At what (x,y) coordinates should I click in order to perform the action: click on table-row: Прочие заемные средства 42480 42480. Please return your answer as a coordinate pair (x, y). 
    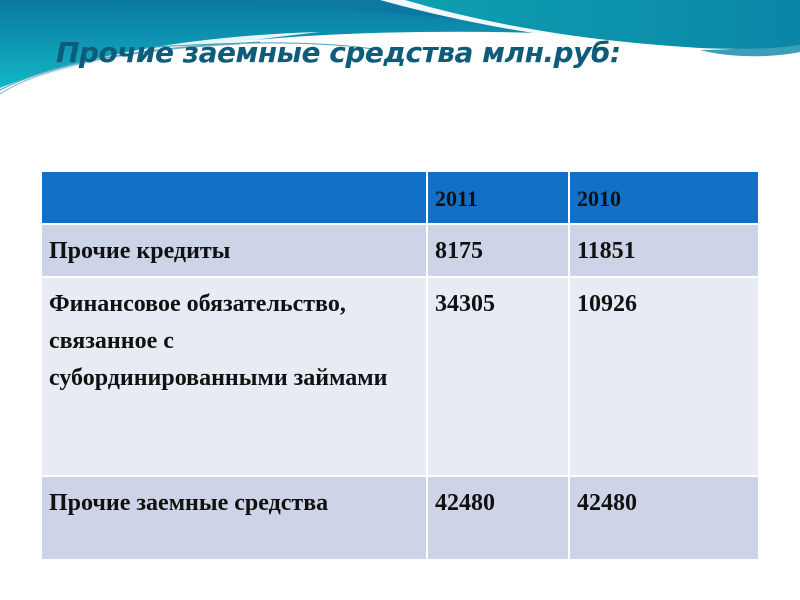
    Looking at the image, I should click on (400, 518).